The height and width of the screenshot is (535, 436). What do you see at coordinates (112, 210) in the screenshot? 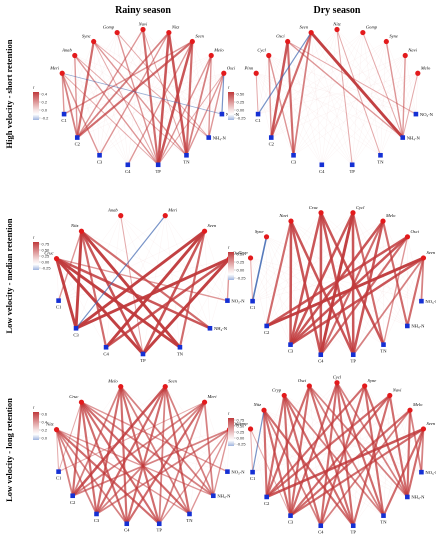
I see `genus-label: Anab` at bounding box center [112, 210].